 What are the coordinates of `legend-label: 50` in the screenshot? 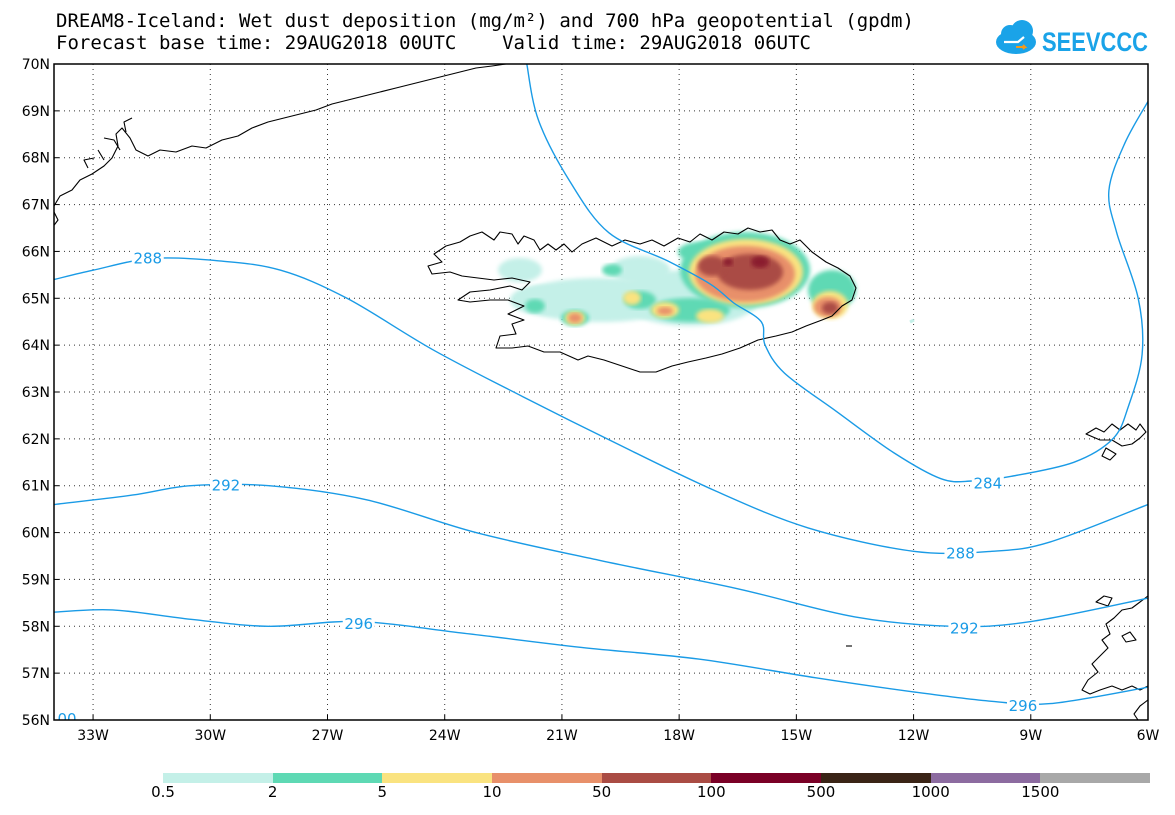 It's located at (602, 792).